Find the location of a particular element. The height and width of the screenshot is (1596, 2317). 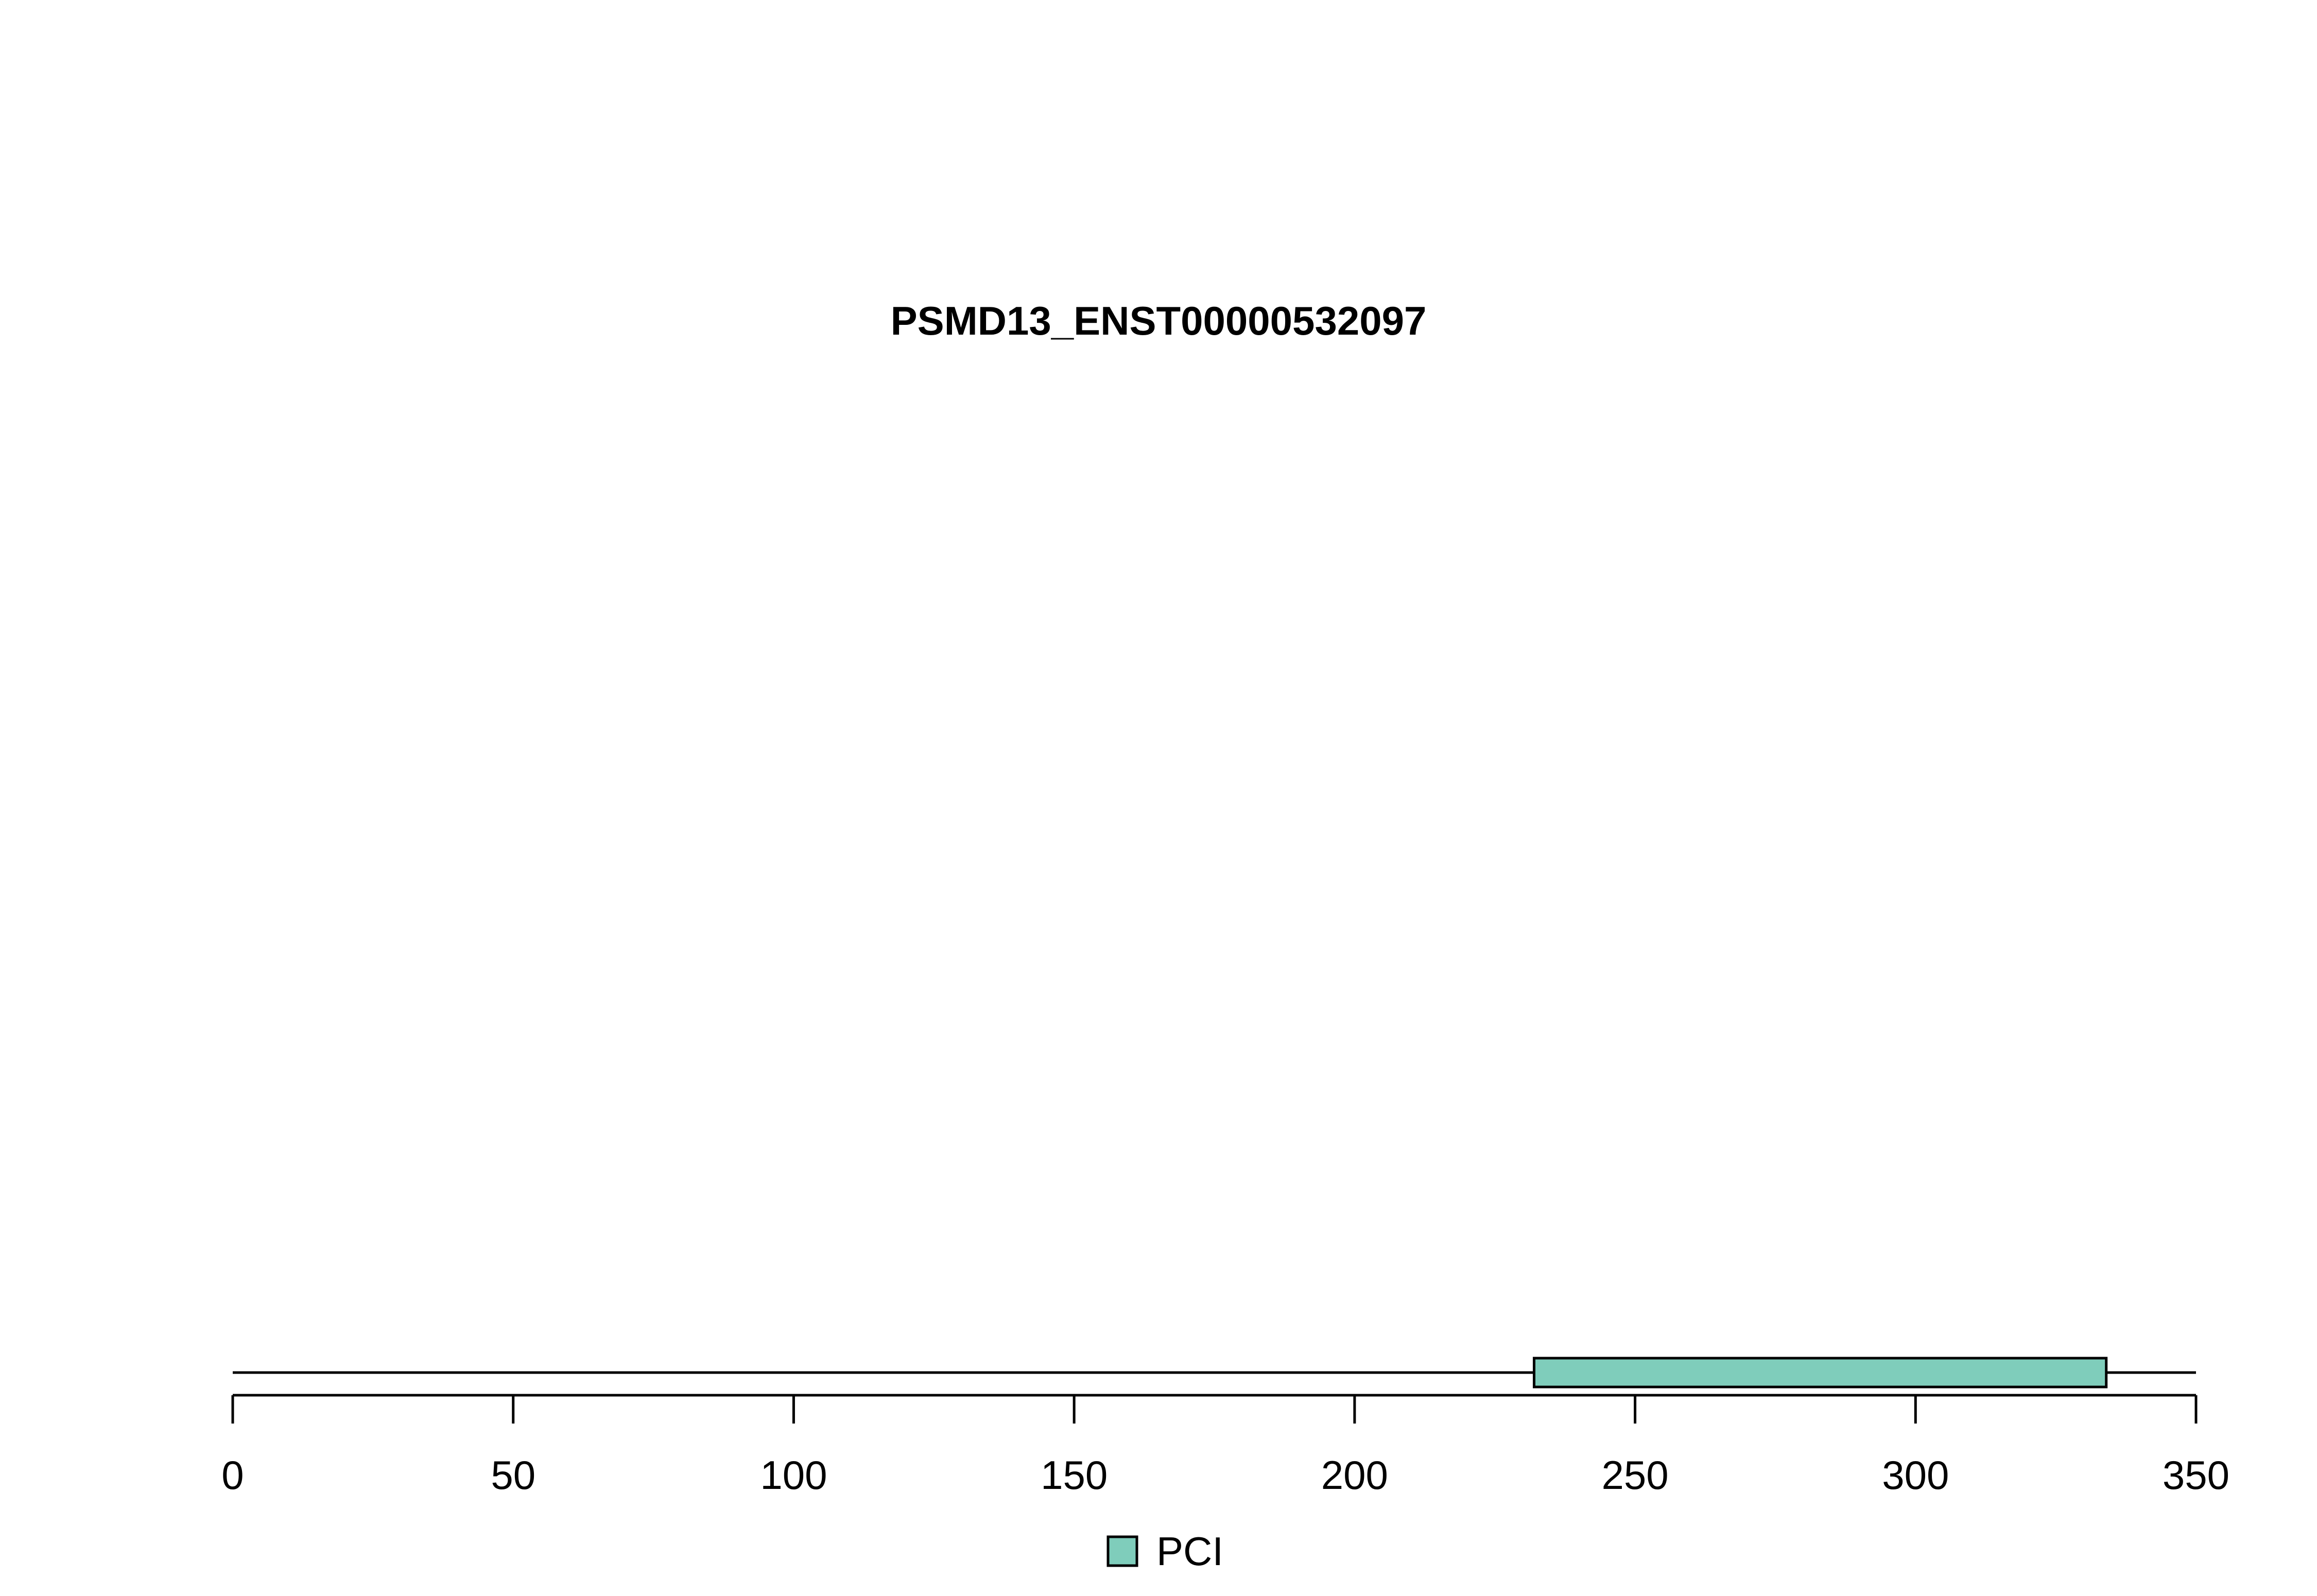

x-axis-ticks: 0 50 100 150 200 250 300 350 is located at coordinates (1225, 1447).